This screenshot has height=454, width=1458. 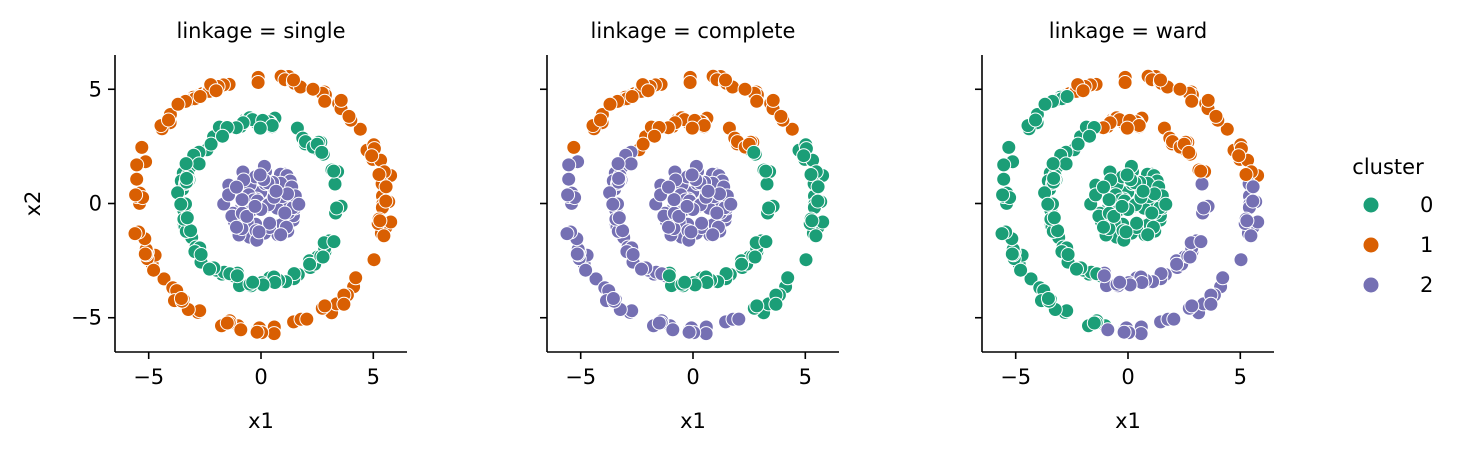 What do you see at coordinates (1426, 245) in the screenshot?
I see `legend-label: 1` at bounding box center [1426, 245].